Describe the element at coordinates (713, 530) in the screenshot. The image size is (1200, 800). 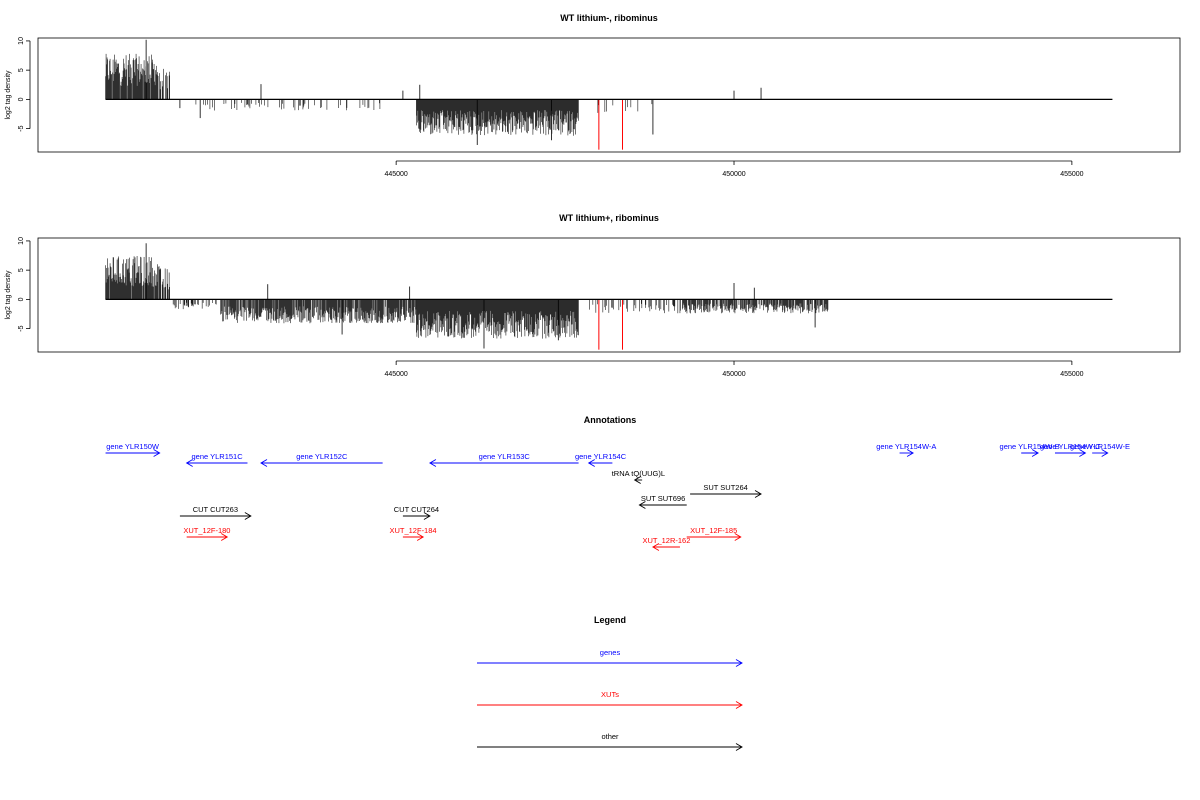
I see `annotation-label: XUT_12F-185` at that location.